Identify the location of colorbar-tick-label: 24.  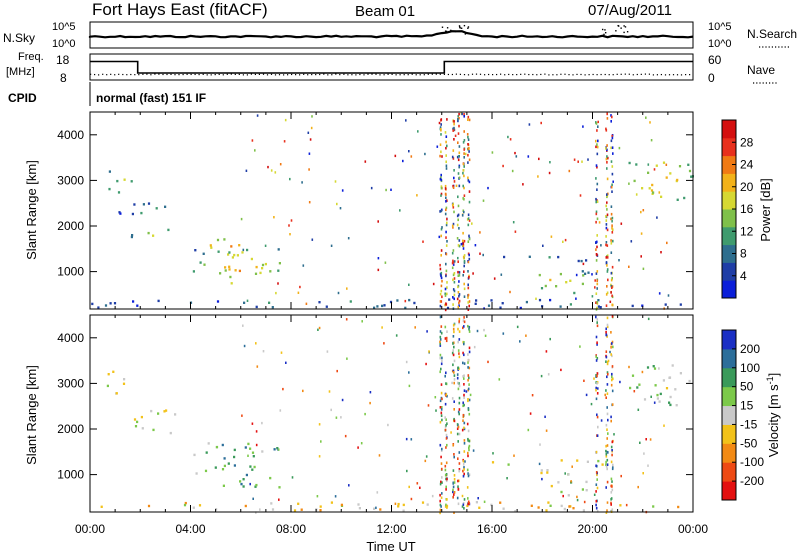
(747, 165).